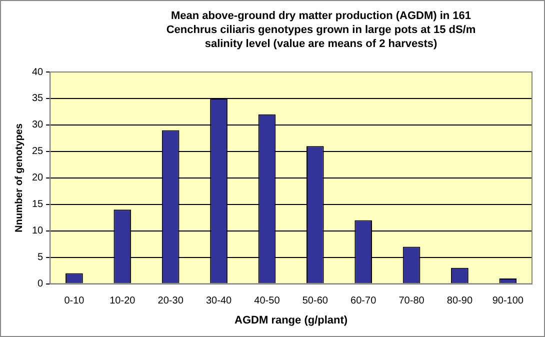  I want to click on x-tick-label: 90-100, so click(508, 301).